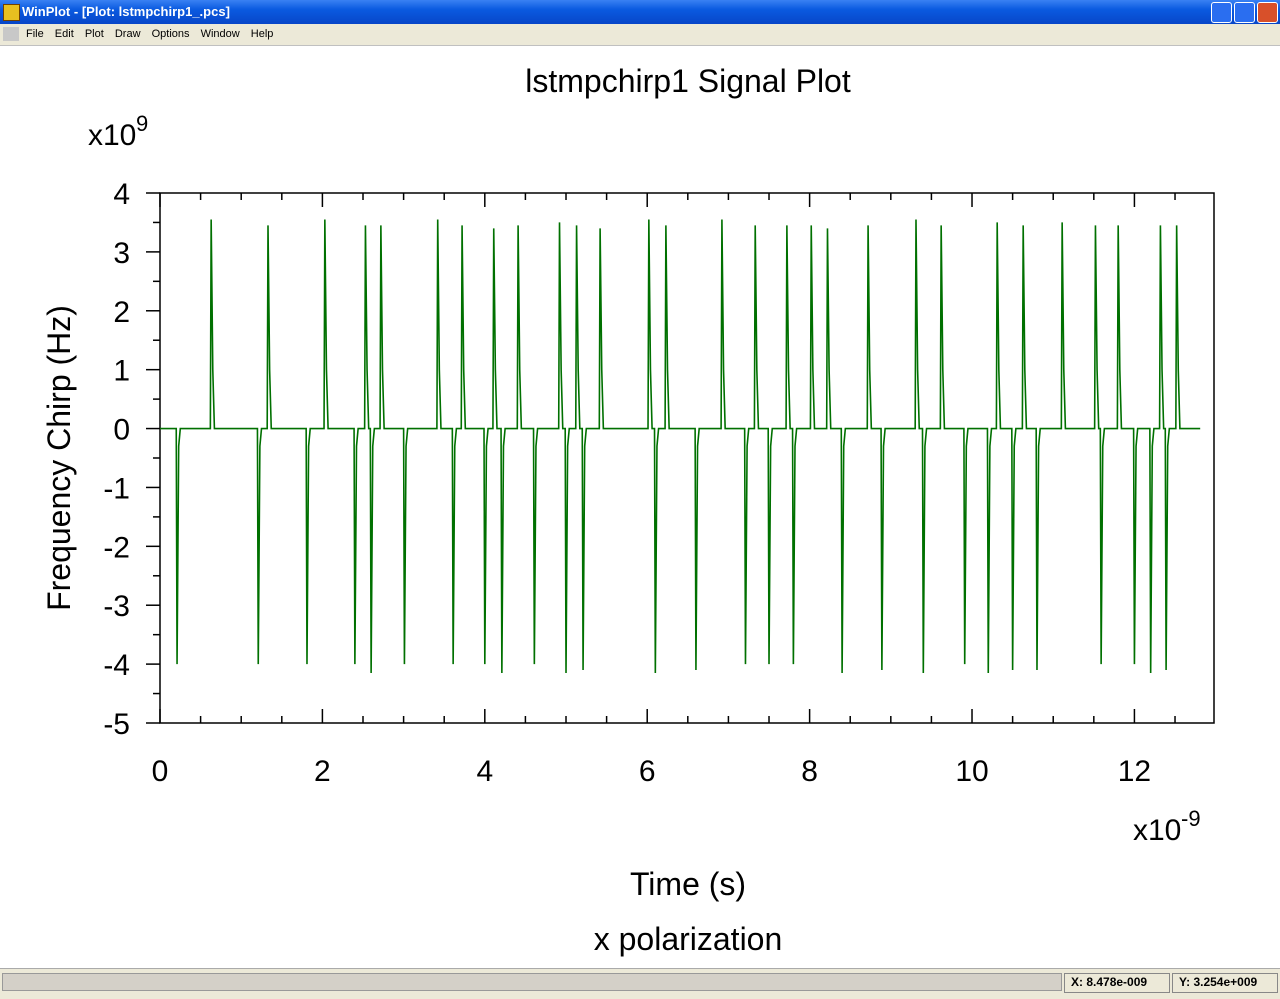 Image resolution: width=1280 pixels, height=999 pixels. What do you see at coordinates (121, 430) in the screenshot?
I see `y-tick-label: 0` at bounding box center [121, 430].